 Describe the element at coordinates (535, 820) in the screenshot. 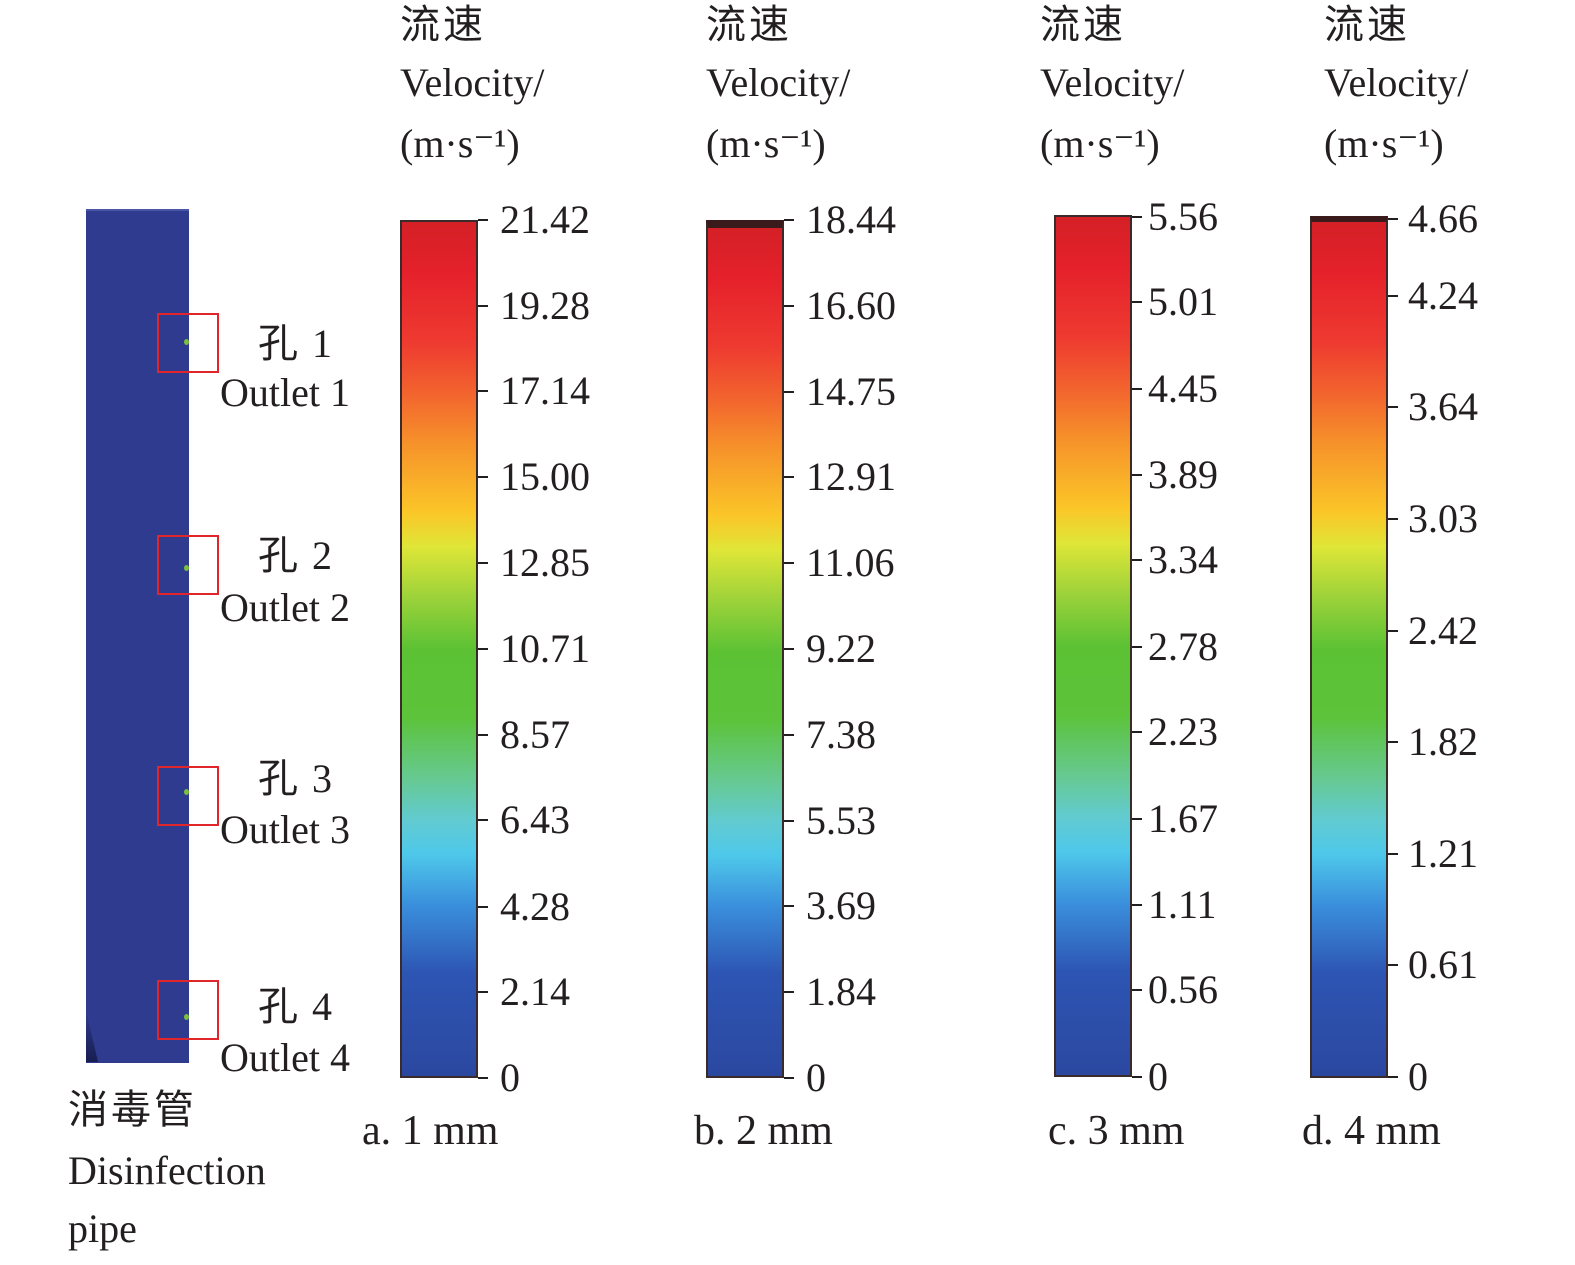

I see `colorbar-a-tick-label: 6.43` at that location.